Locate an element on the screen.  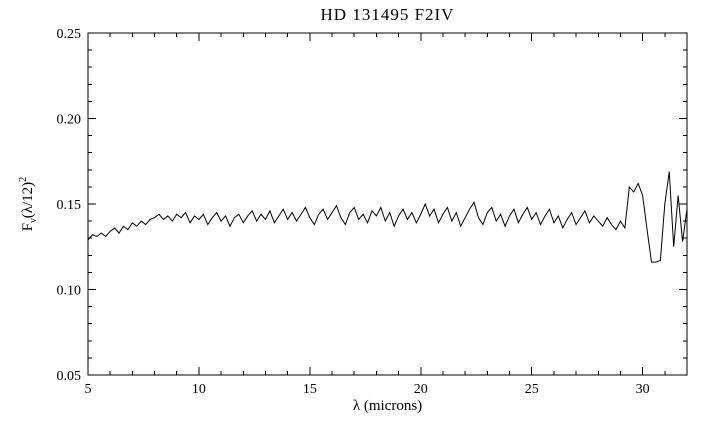
x-tick-label: 10 is located at coordinates (199, 389).